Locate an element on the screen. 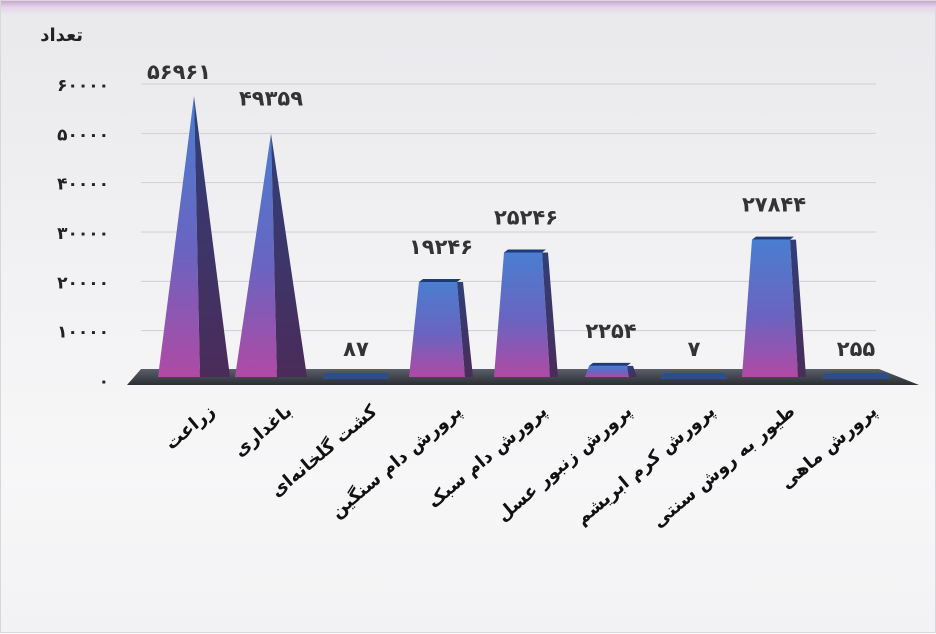 The width and height of the screenshot is (936, 634). data-label: ۷ is located at coordinates (694, 349).